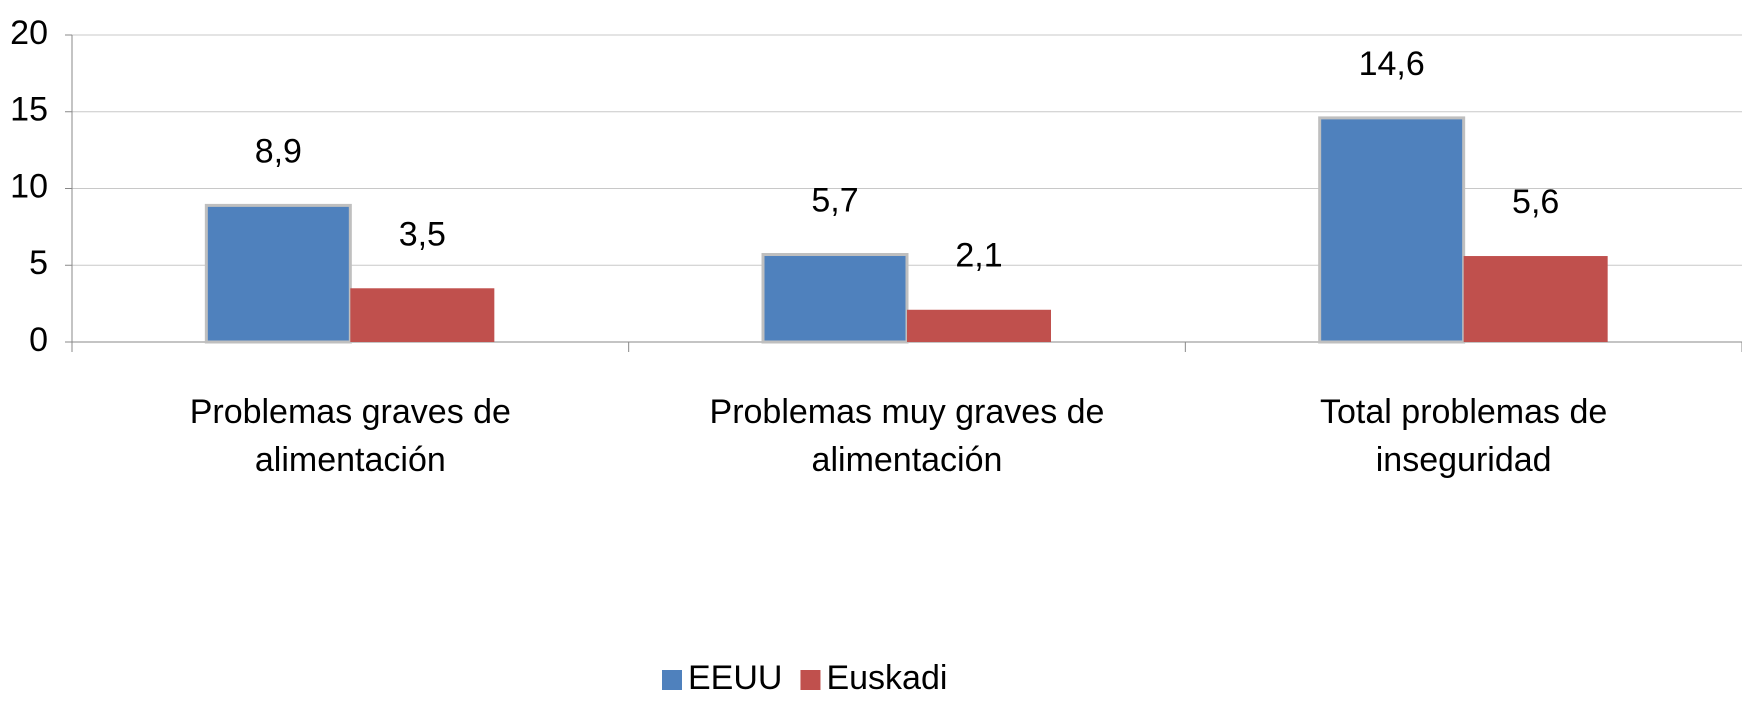 This screenshot has width=1742, height=709. What do you see at coordinates (907, 436) in the screenshot?
I see `x-tick-label: Problemas muy graves de alimentación` at bounding box center [907, 436].